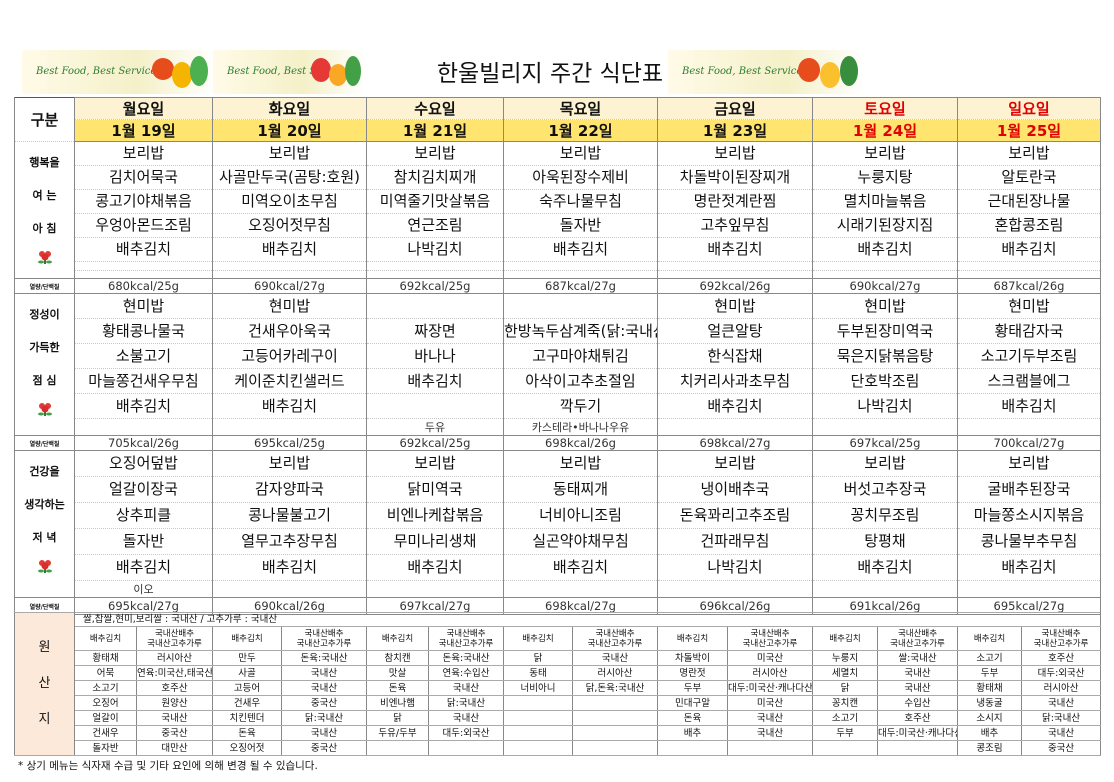 The height and width of the screenshot is (782, 1114). I want to click on kcal-protein: 696kcal/26g, so click(735, 606).